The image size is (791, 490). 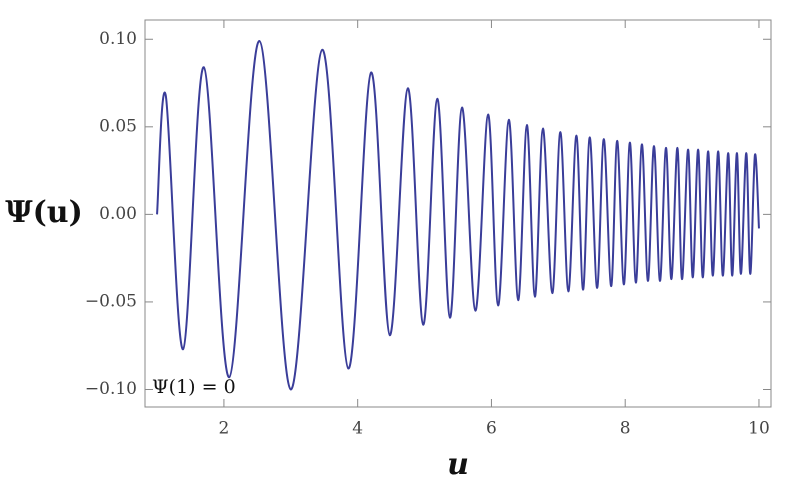 I want to click on y-tick-label: −0.10, so click(x=111, y=389).